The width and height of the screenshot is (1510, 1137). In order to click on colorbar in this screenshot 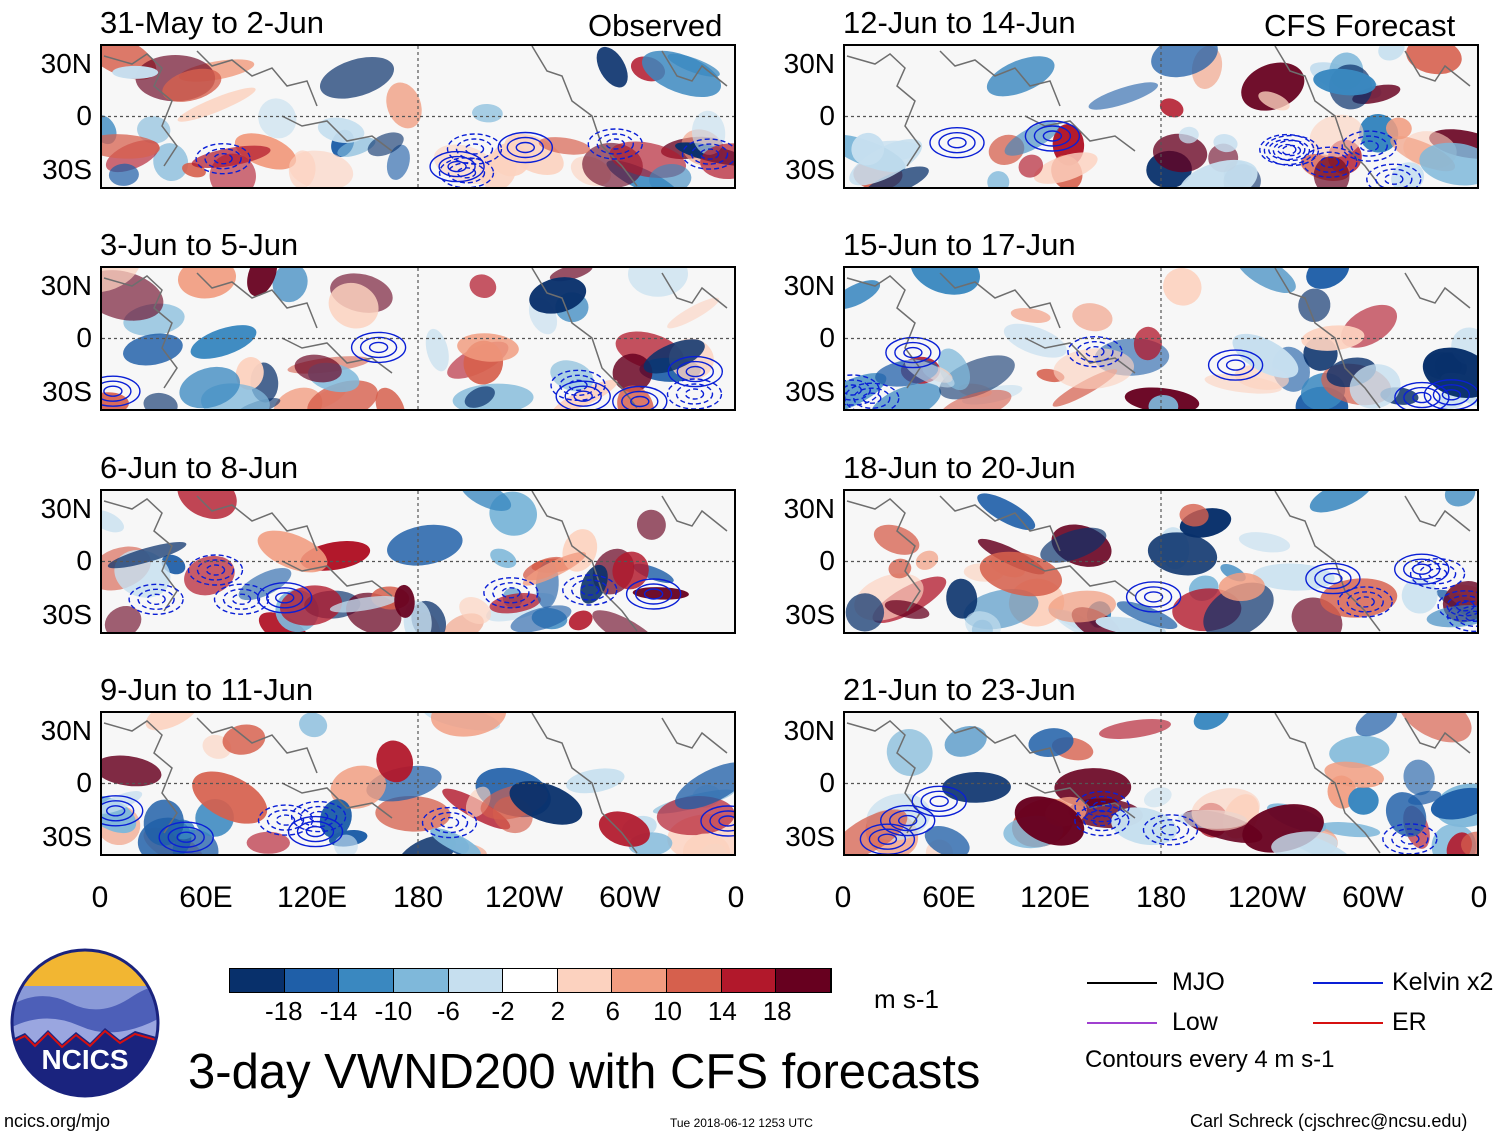, I will do `click(530, 980)`.